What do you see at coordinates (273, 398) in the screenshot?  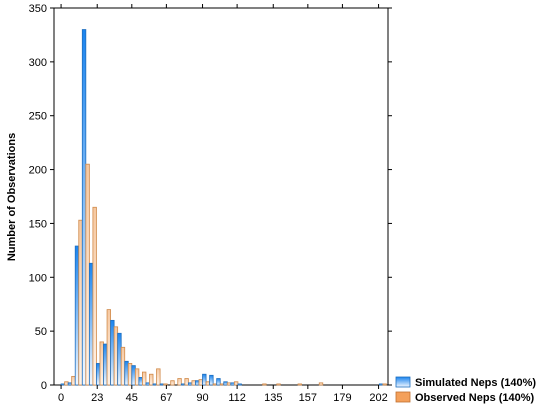 I see `x-tick-label: 135` at bounding box center [273, 398].